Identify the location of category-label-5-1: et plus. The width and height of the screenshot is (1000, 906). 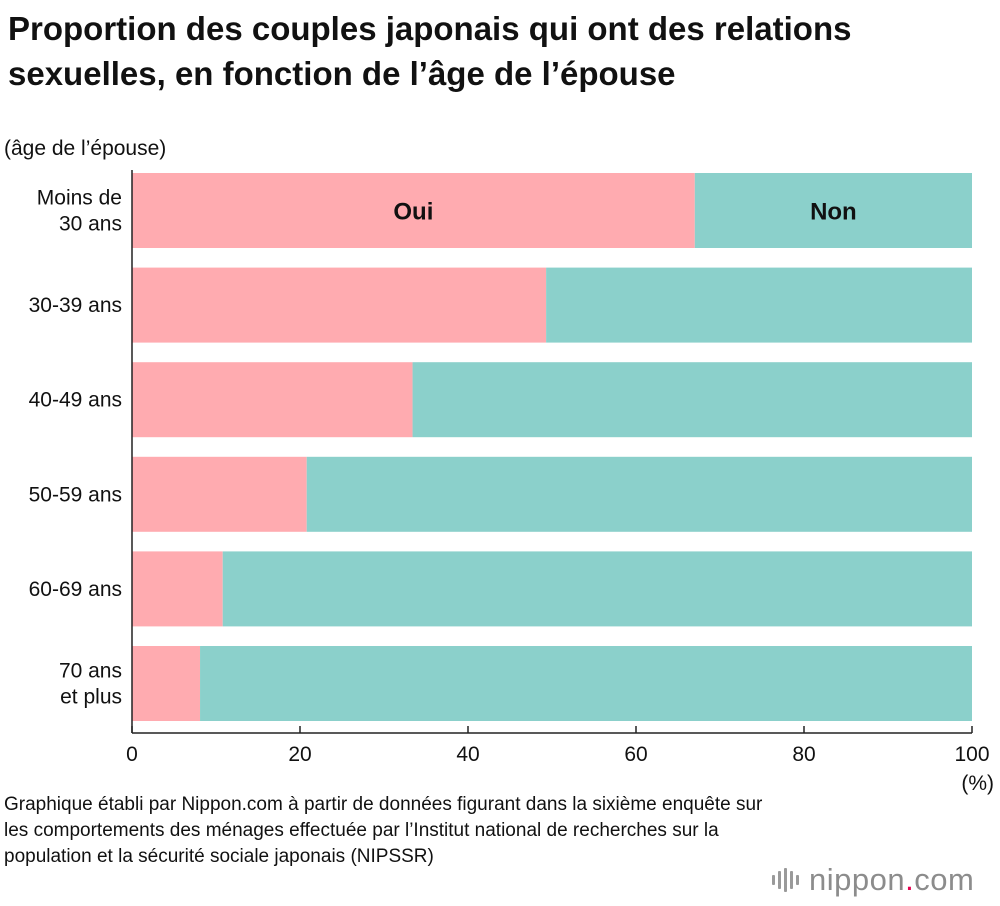
(91, 697).